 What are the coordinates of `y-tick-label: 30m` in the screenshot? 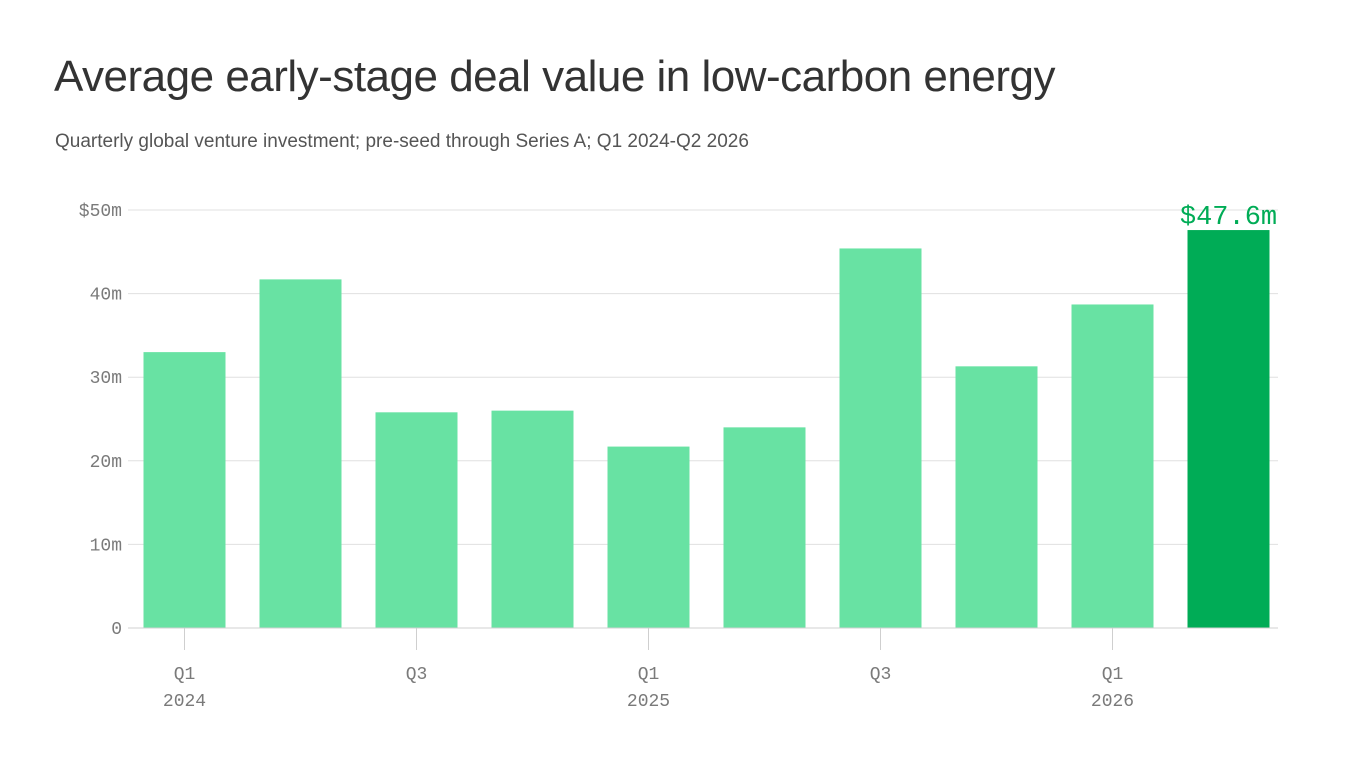 It's located at (106, 379).